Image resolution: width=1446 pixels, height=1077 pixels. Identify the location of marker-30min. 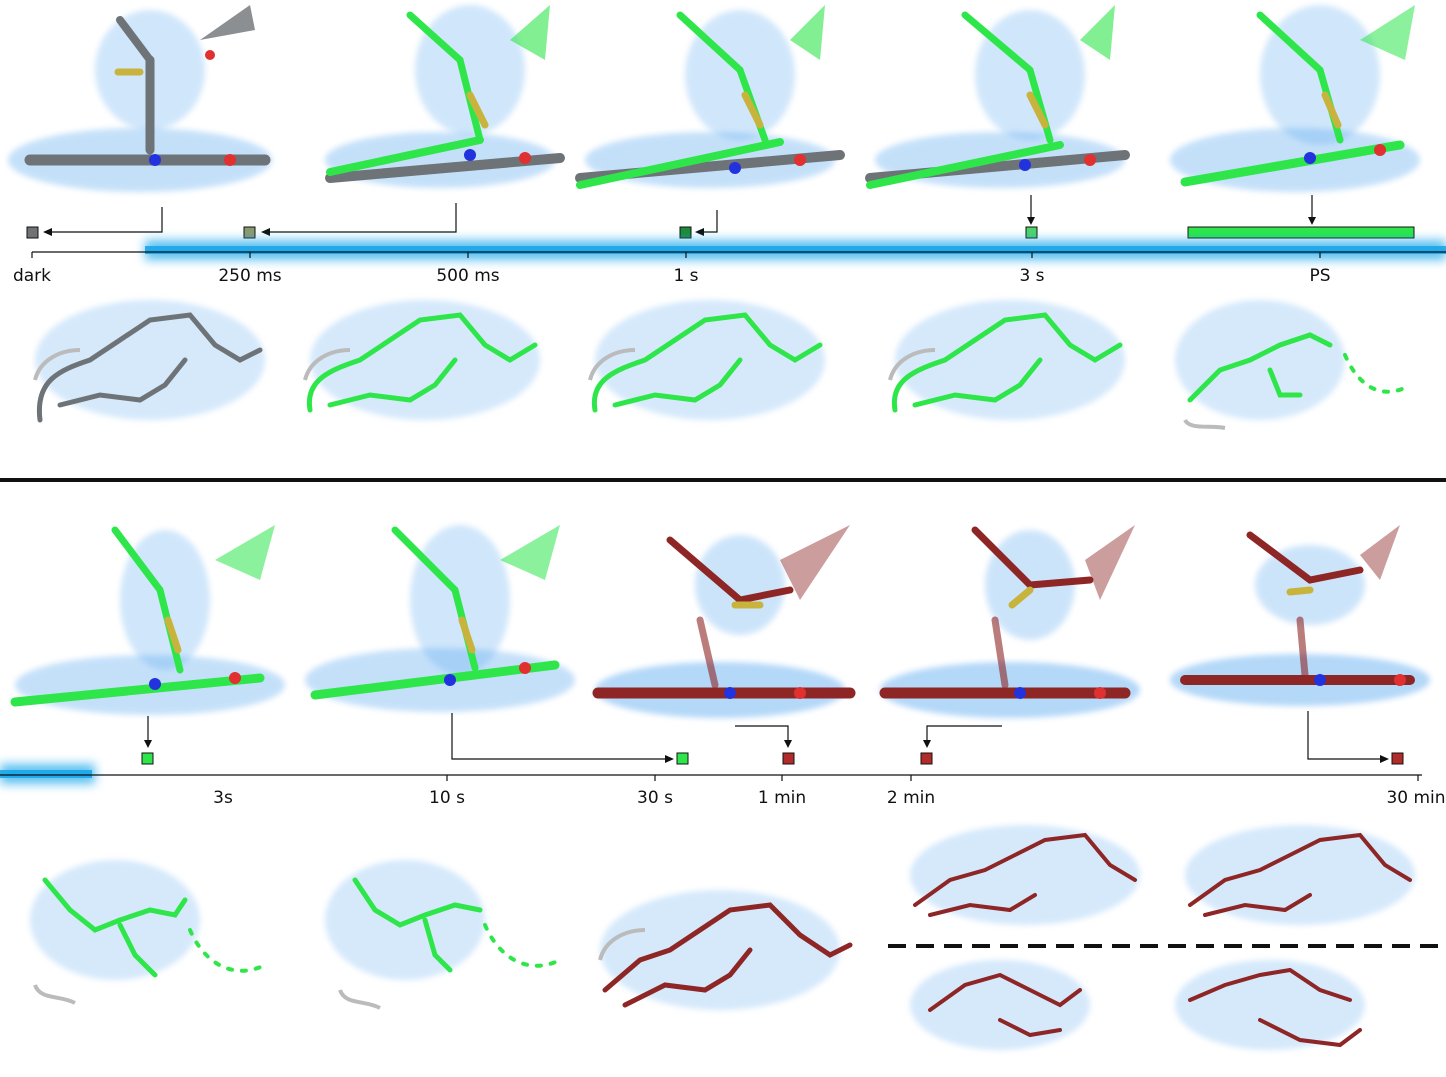
(1397, 758).